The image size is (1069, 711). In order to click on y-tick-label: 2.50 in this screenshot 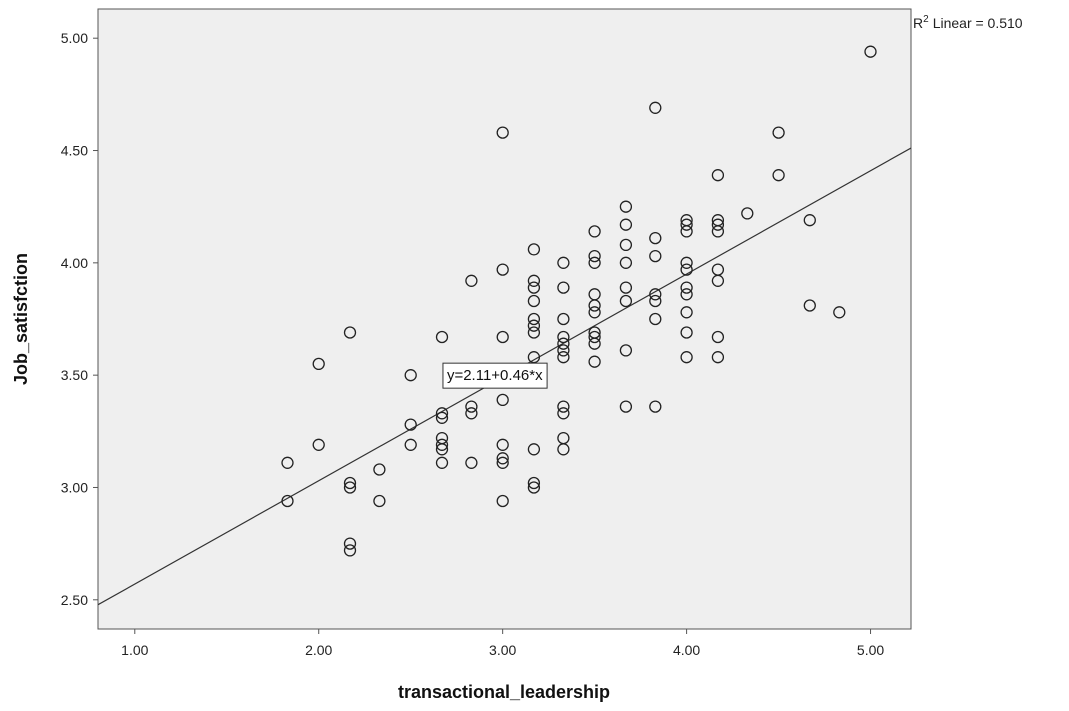, I will do `click(74, 600)`.